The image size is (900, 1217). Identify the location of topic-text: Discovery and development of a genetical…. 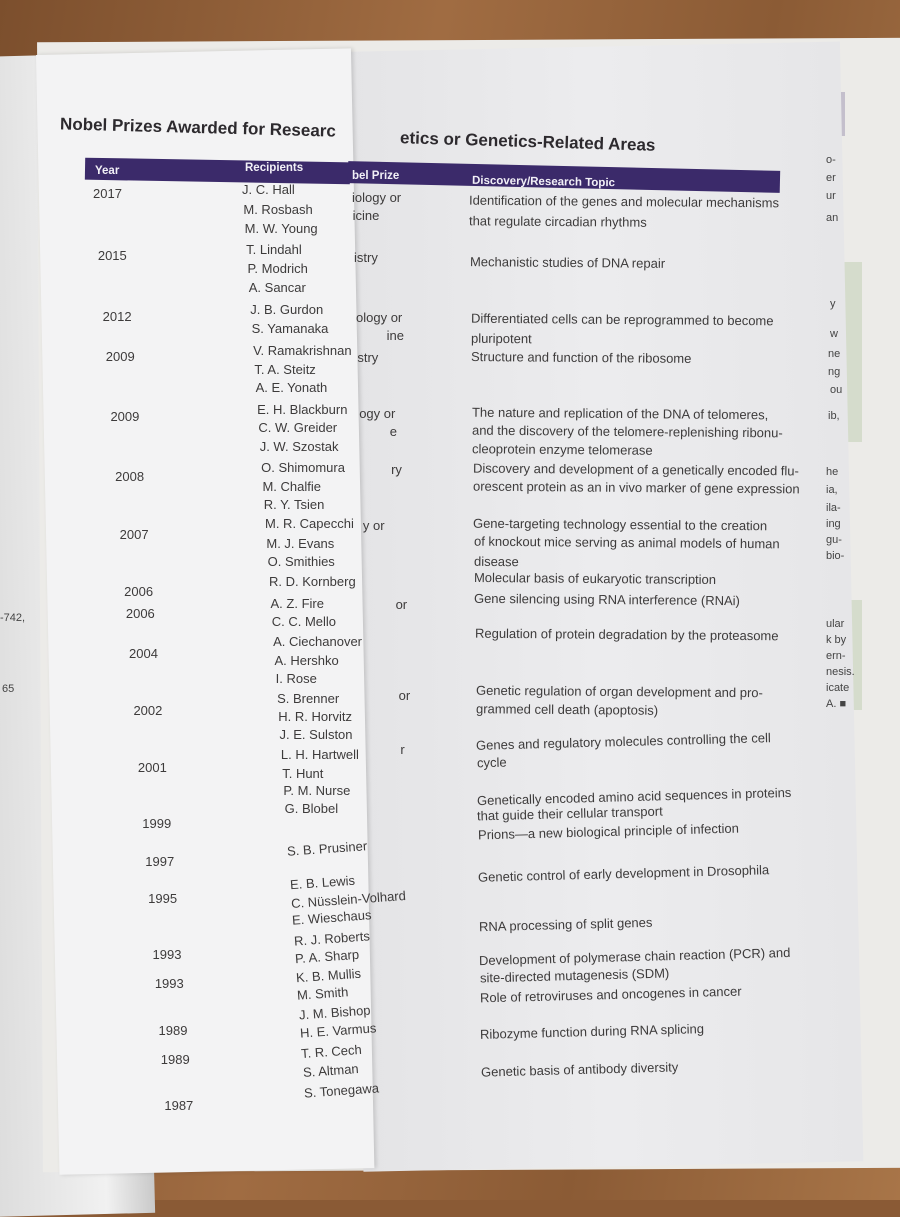
(635, 469).